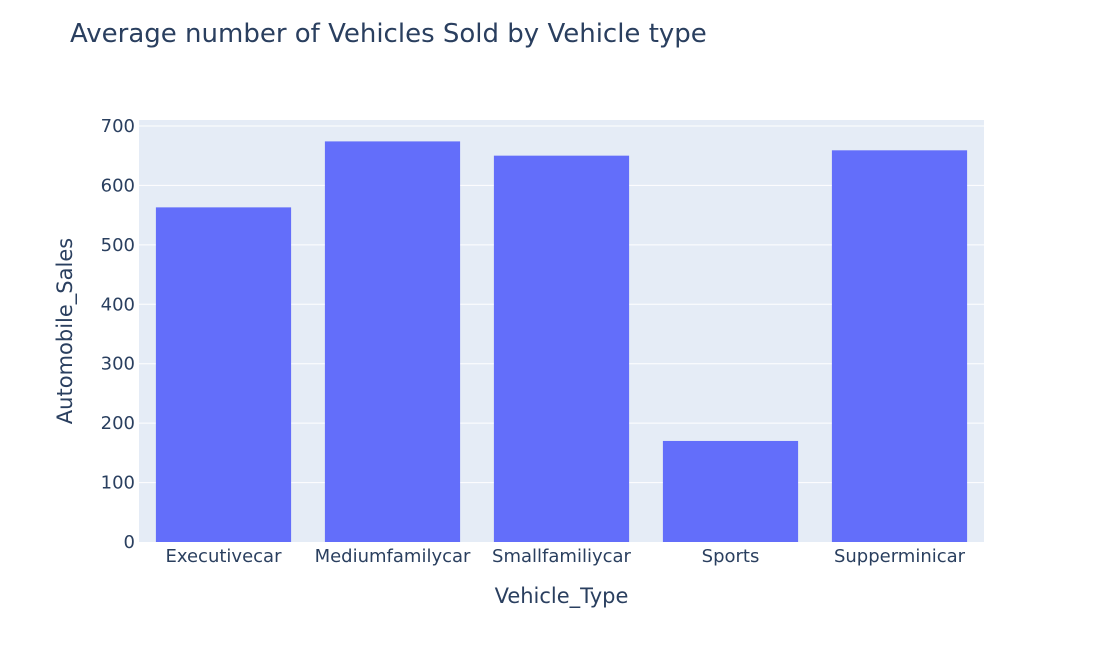 The height and width of the screenshot is (651, 1096). What do you see at coordinates (899, 346) in the screenshot?
I see `bar-supperminicar` at bounding box center [899, 346].